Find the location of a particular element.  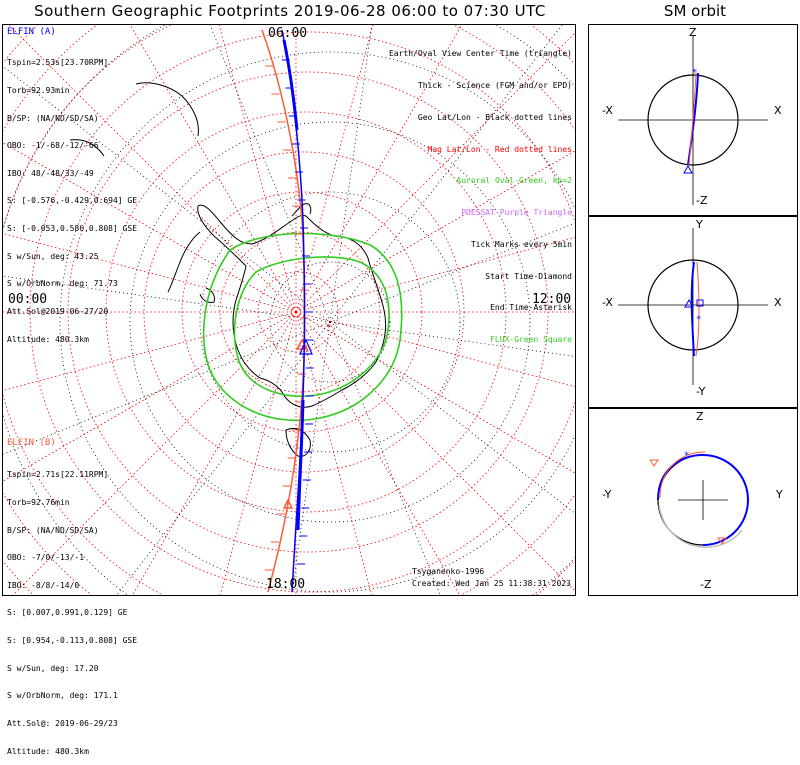

xz-right-label: X is located at coordinates (778, 110).